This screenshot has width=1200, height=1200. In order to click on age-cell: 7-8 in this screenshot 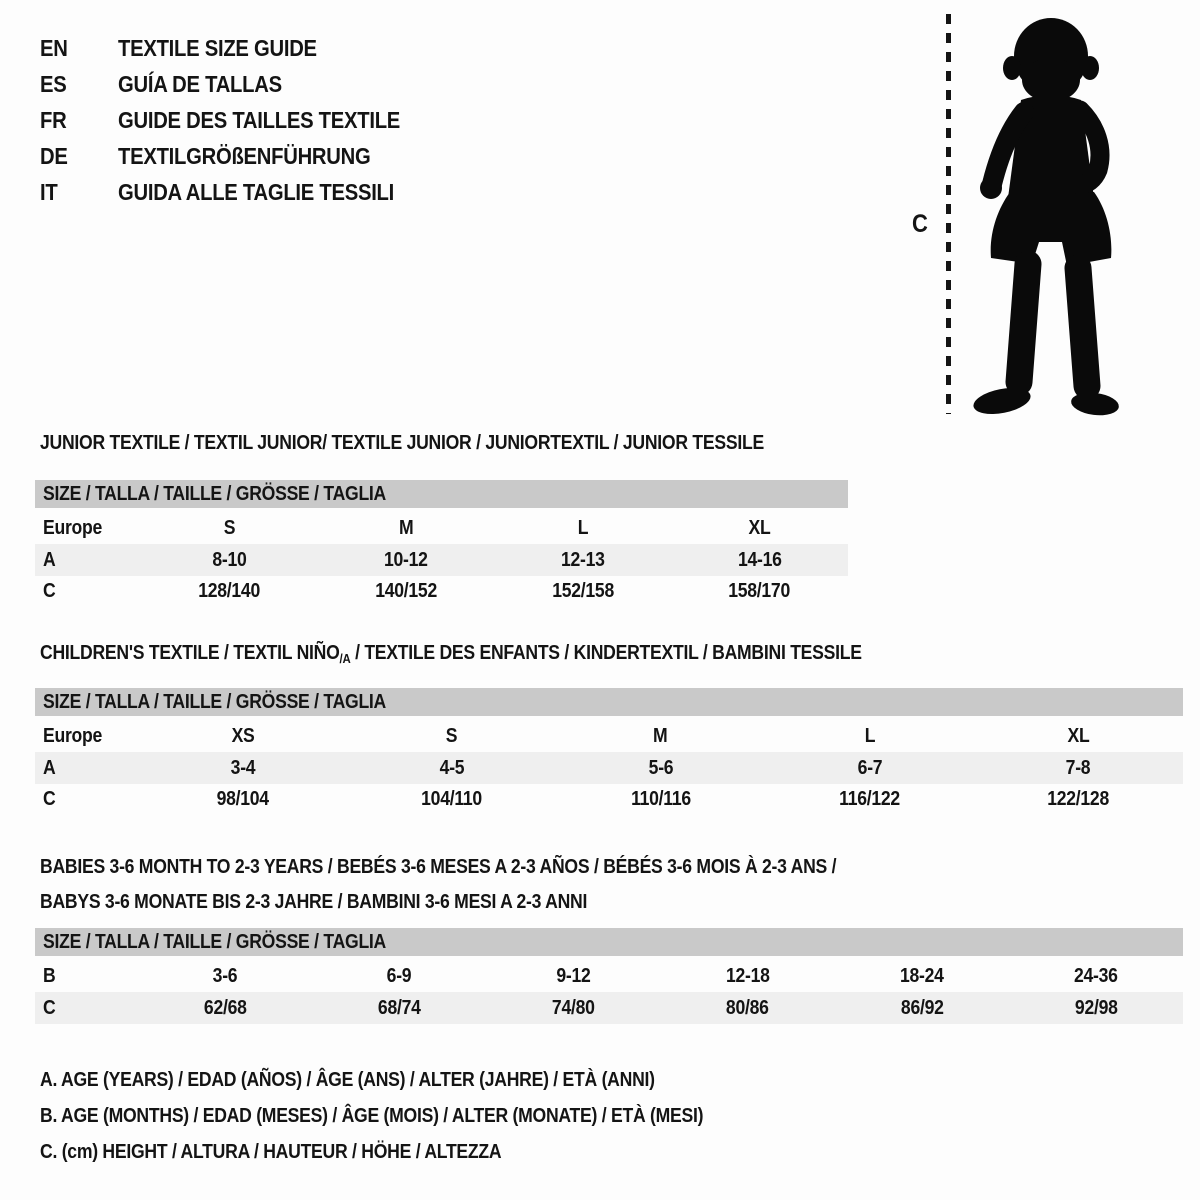, I will do `click(1078, 767)`.